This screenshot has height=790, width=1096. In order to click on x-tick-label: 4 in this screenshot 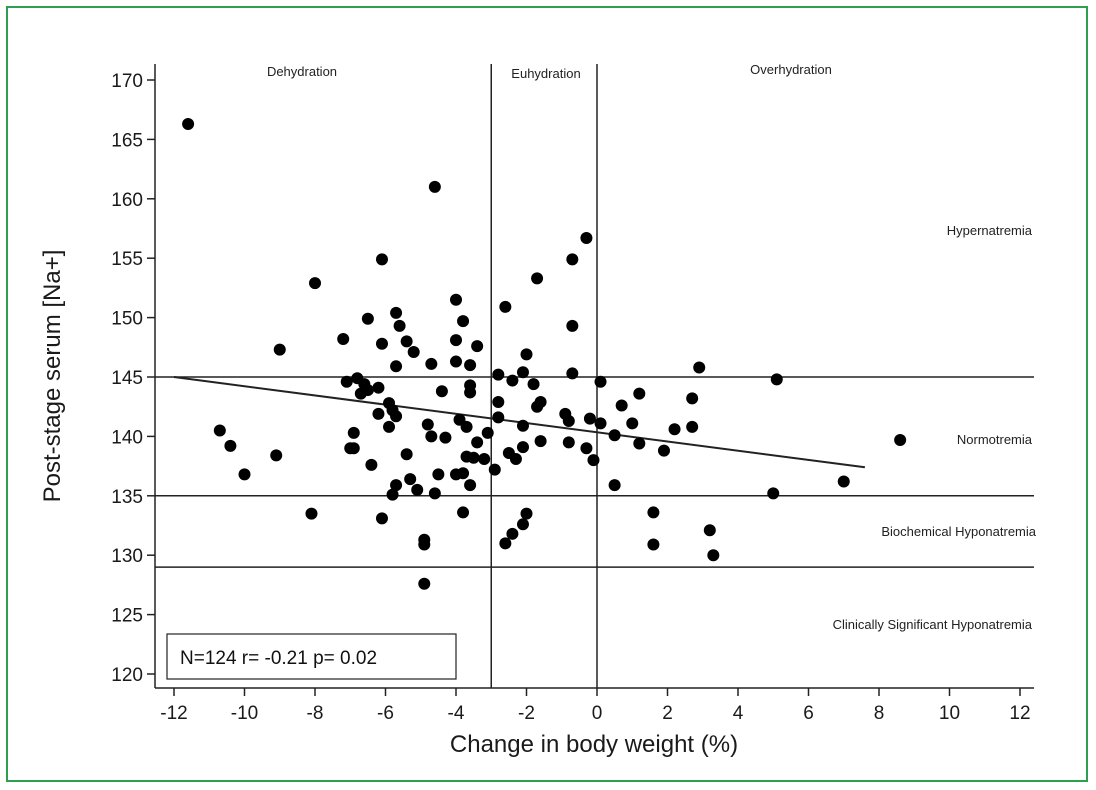, I will do `click(738, 713)`.